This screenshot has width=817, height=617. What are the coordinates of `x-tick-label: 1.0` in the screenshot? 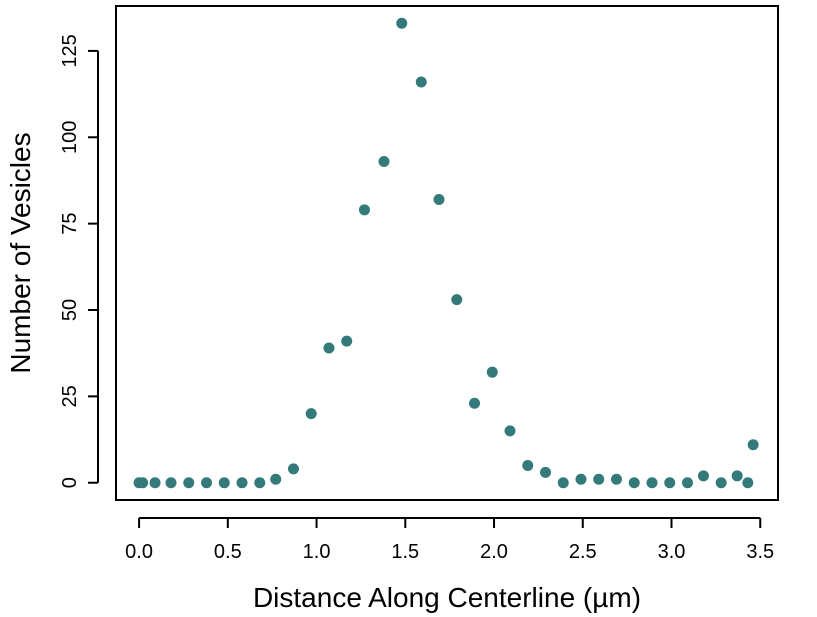 It's located at (317, 552).